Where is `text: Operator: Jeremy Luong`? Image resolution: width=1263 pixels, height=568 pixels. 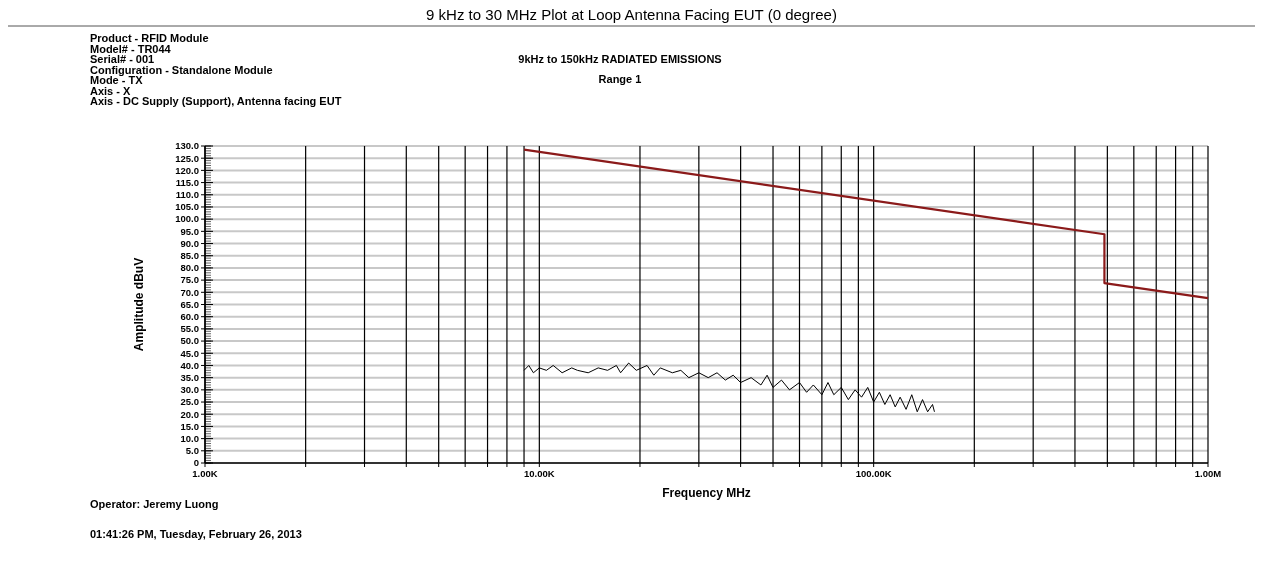 text: Operator: Jeremy Luong is located at coordinates (154, 504).